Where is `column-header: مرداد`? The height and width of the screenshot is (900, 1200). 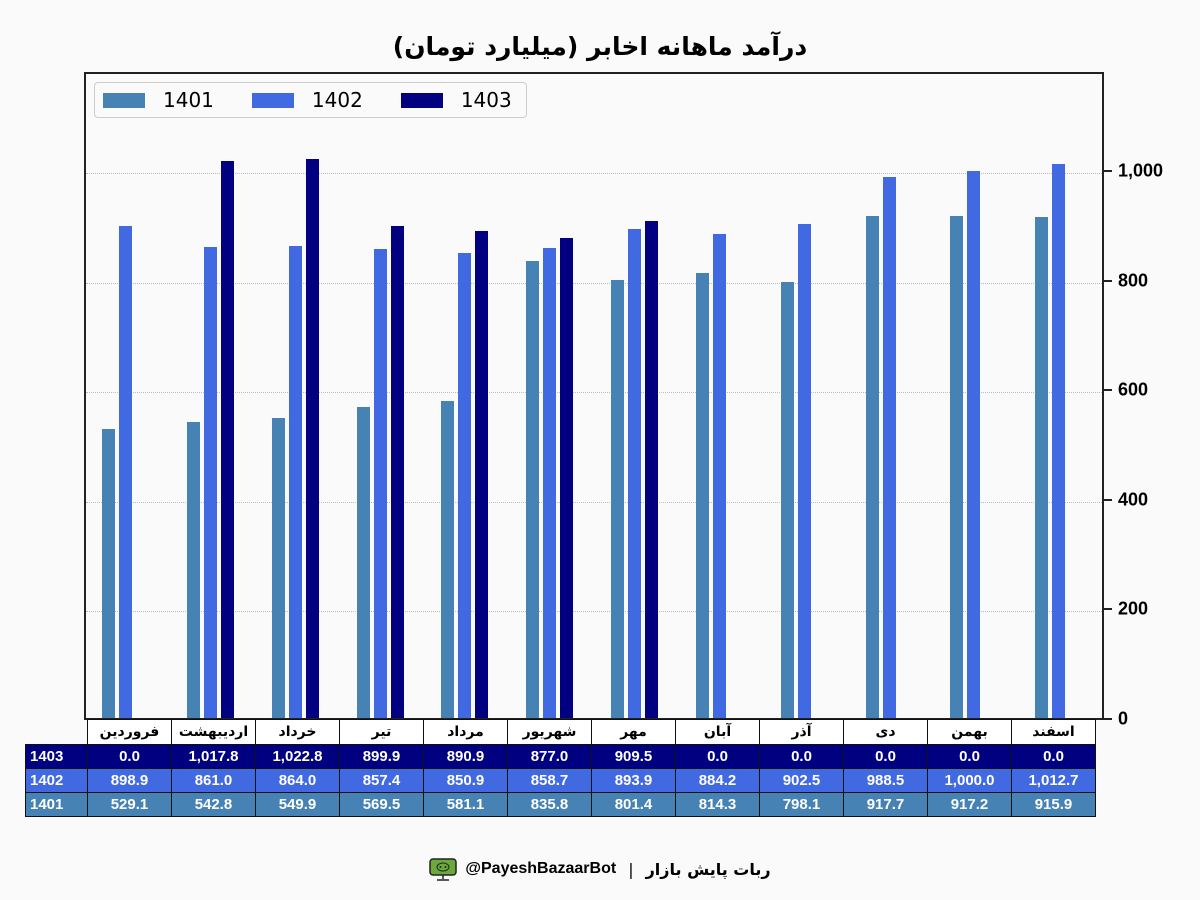
column-header: مرداد is located at coordinates (465, 732).